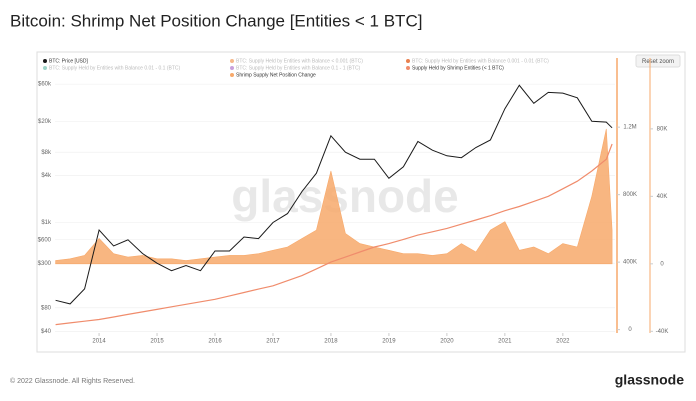 This screenshot has height=401, width=696. What do you see at coordinates (46, 176) in the screenshot?
I see `y-tick-label: $4k` at bounding box center [46, 176].